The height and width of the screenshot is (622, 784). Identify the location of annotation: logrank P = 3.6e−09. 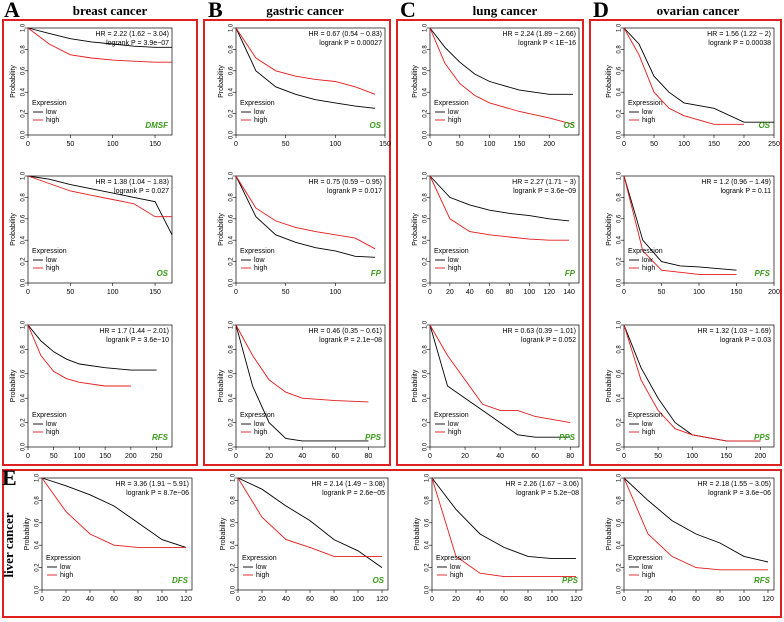
(544, 191).